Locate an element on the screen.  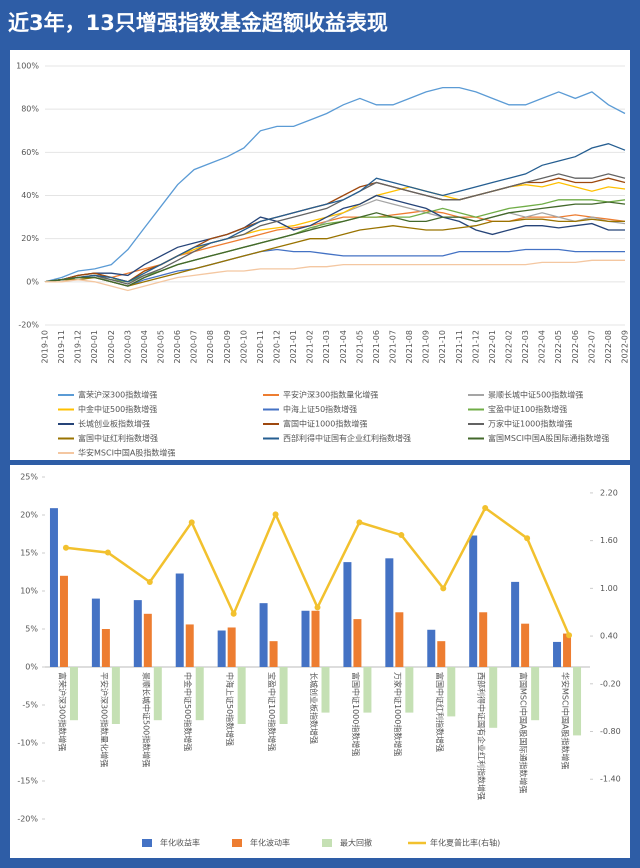
legend-label: 华安MSCI中国A股指数增强 is located at coordinates (126, 453).